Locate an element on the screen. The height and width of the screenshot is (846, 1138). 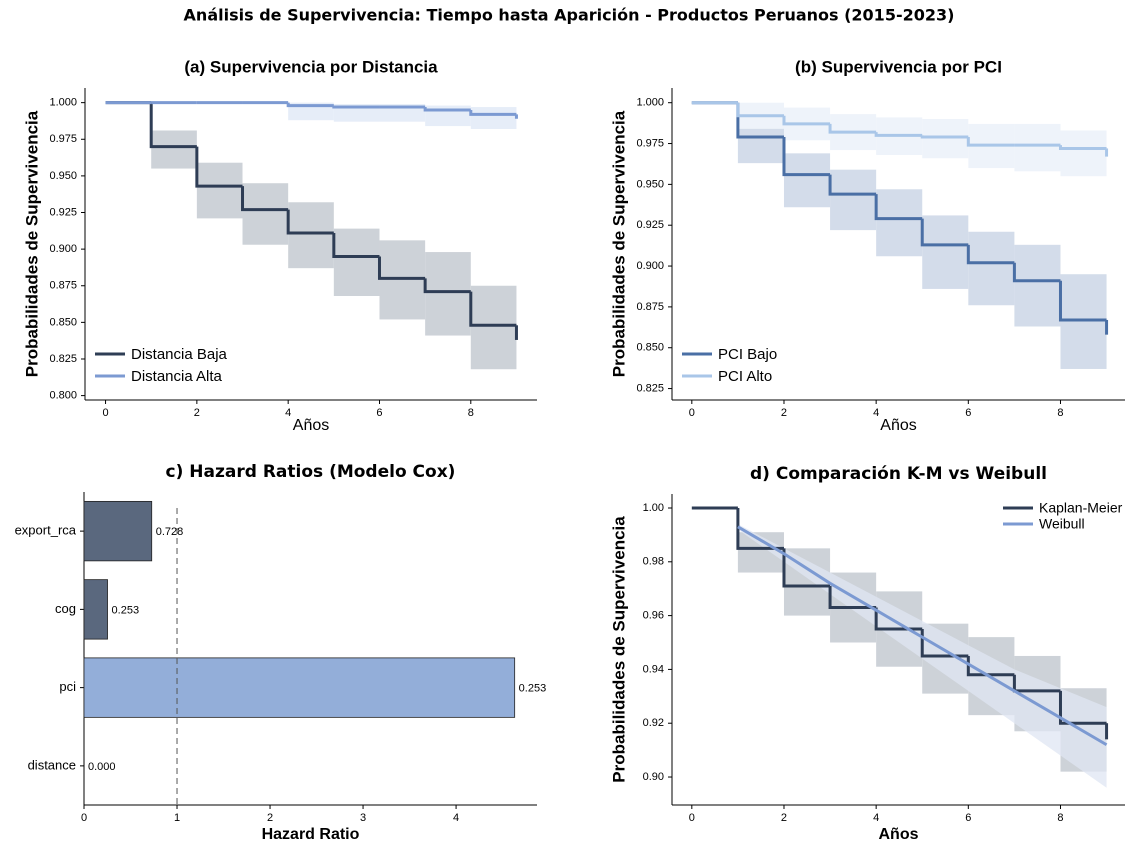
x-tick-label: 1 is located at coordinates (177, 818).